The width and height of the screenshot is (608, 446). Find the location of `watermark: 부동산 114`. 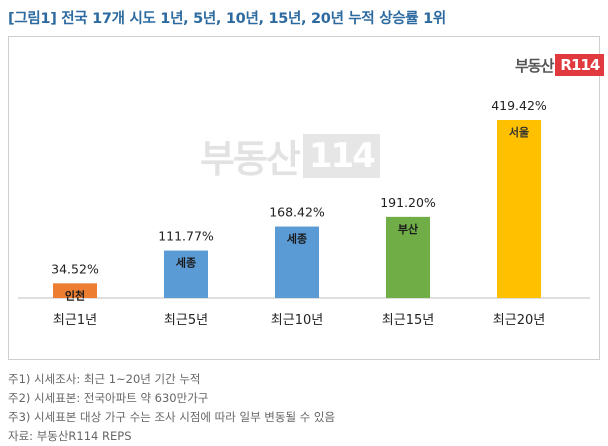

watermark: 부동산 114 is located at coordinates (290, 155).